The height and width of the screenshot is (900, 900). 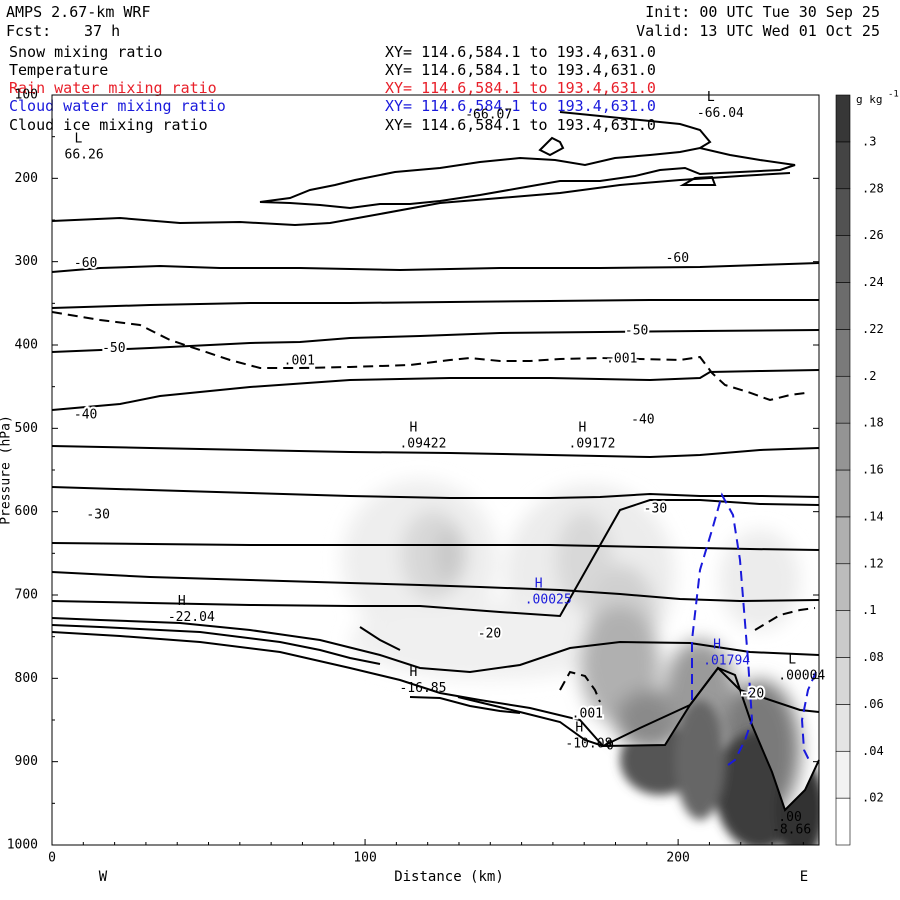 I want to click on y-tick-label: 800, so click(x=26, y=678).